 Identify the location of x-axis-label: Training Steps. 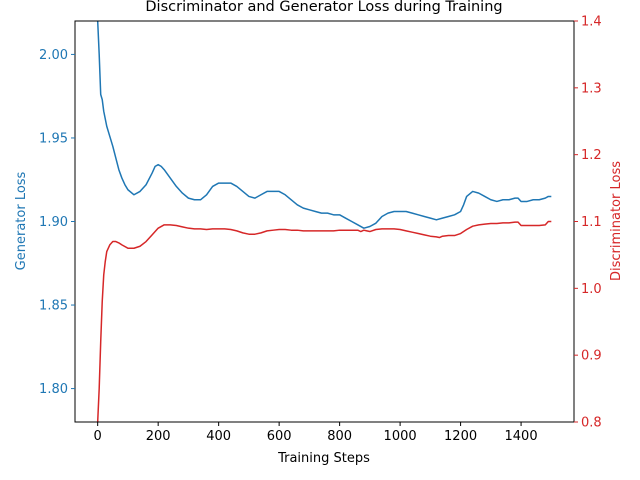
(323, 458).